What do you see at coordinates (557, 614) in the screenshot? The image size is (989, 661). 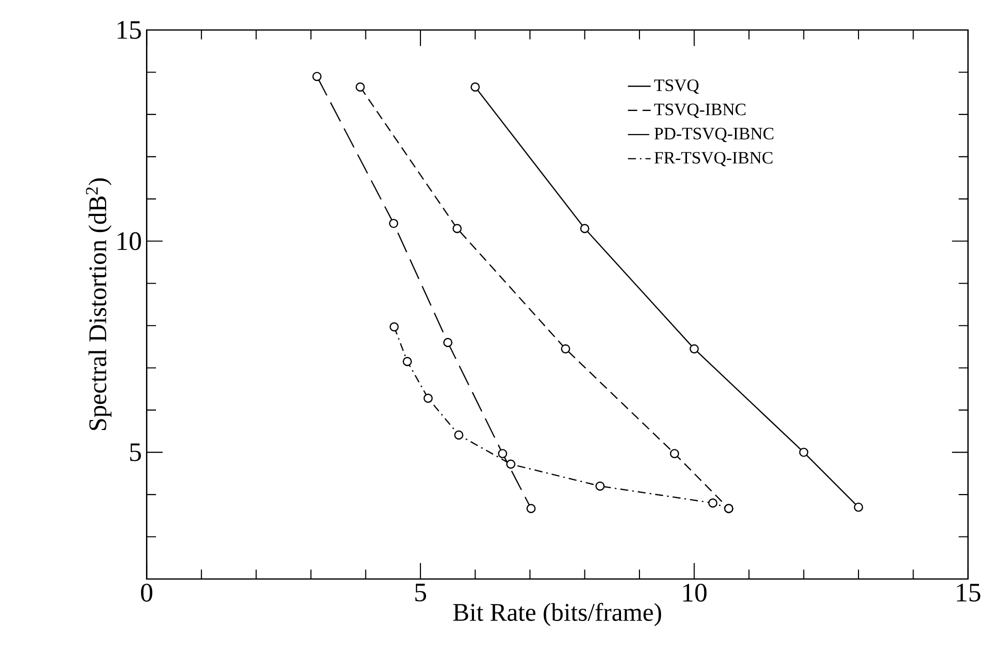 I see `x-axis-title: Bit Rate (bits/frame)` at bounding box center [557, 614].